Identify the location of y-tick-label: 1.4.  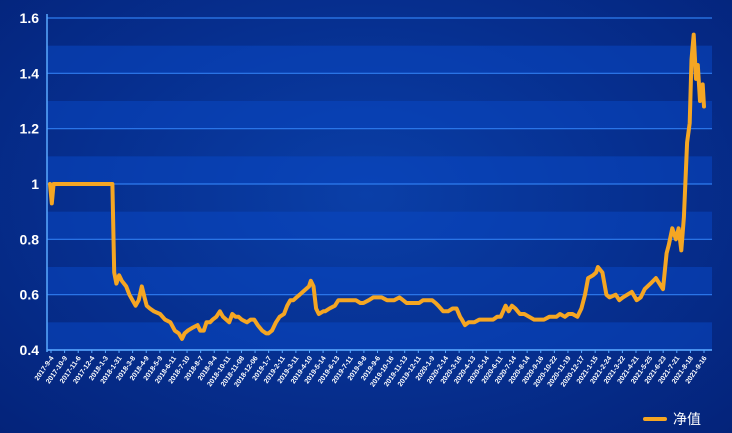
(30, 73).